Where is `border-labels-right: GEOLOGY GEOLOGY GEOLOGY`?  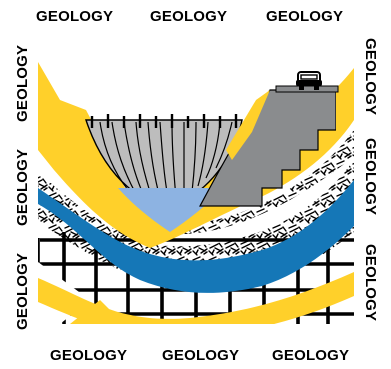 border-labels-right: GEOLOGY GEOLOGY GEOLOGY is located at coordinates (370, 179).